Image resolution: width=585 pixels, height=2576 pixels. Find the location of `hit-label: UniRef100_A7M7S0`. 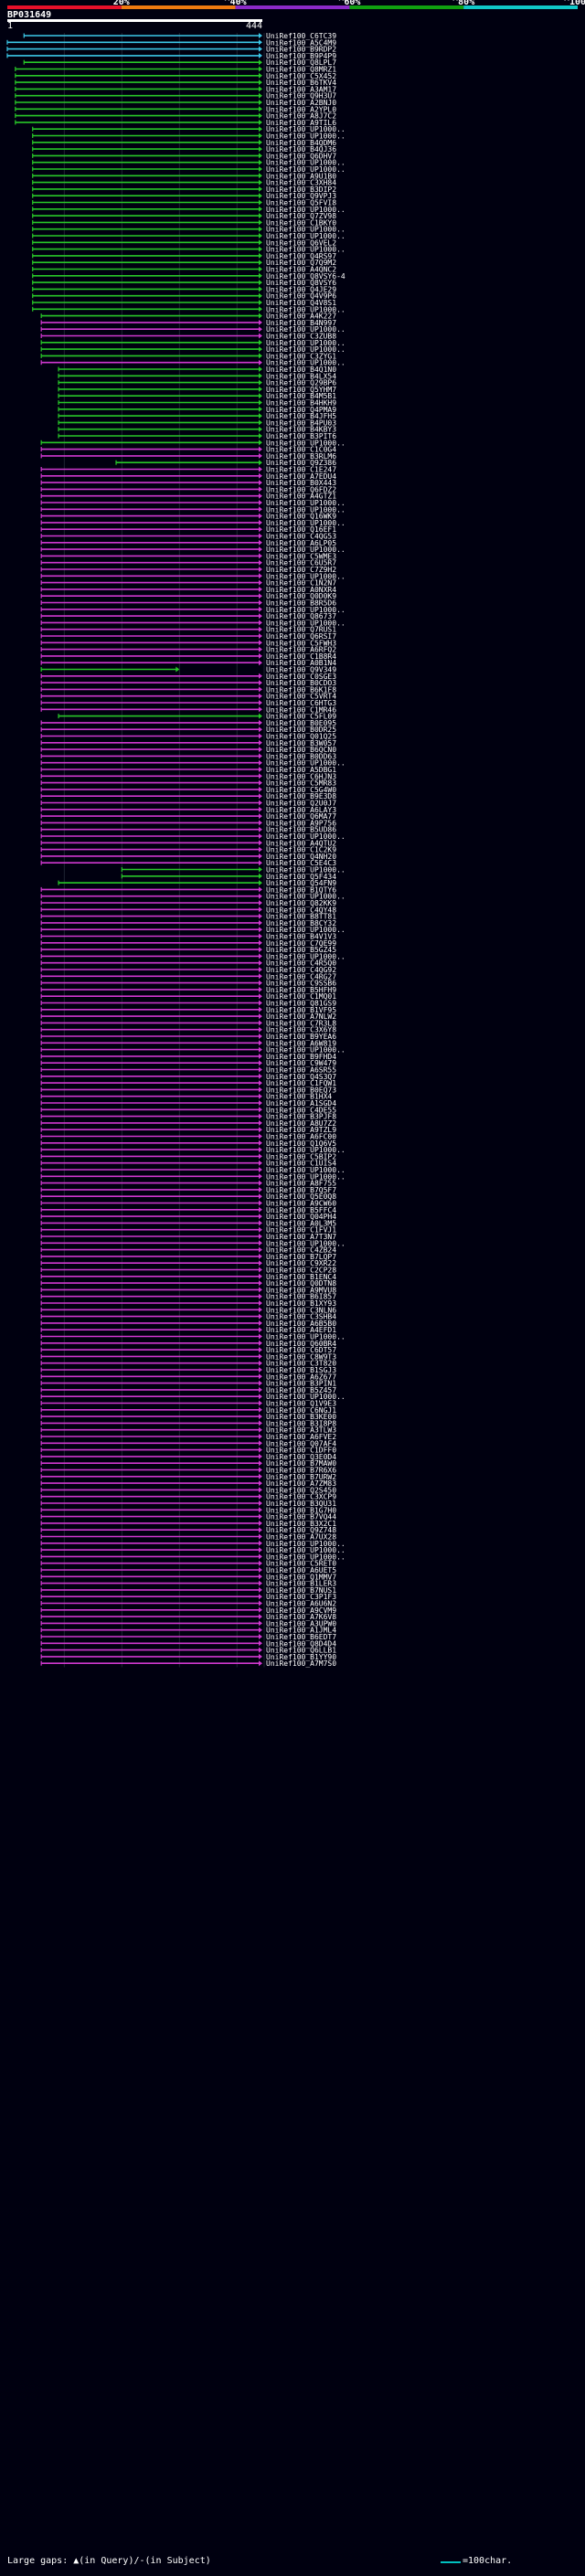

hit-label: UniRef100_A7M7S0 is located at coordinates (301, 1663).